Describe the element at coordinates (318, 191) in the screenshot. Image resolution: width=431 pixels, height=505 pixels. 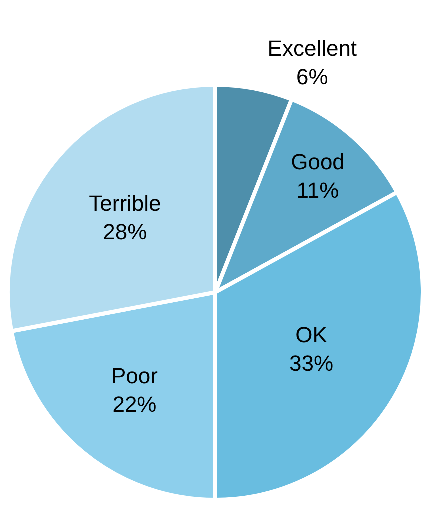
I see `data-label: 11%` at that location.